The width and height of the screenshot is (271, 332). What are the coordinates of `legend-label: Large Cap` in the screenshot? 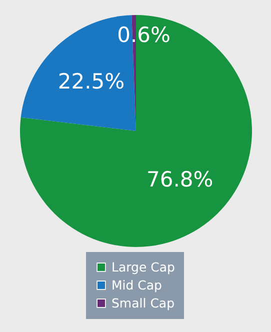 It's located at (144, 266).